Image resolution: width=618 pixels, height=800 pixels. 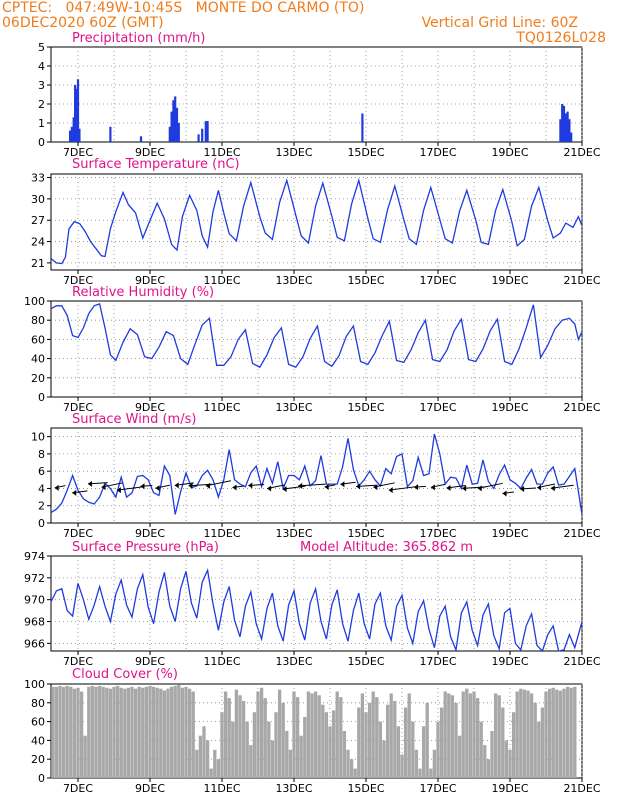 What do you see at coordinates (34, 600) in the screenshot?
I see `y-tick-label: 970` at bounding box center [34, 600].